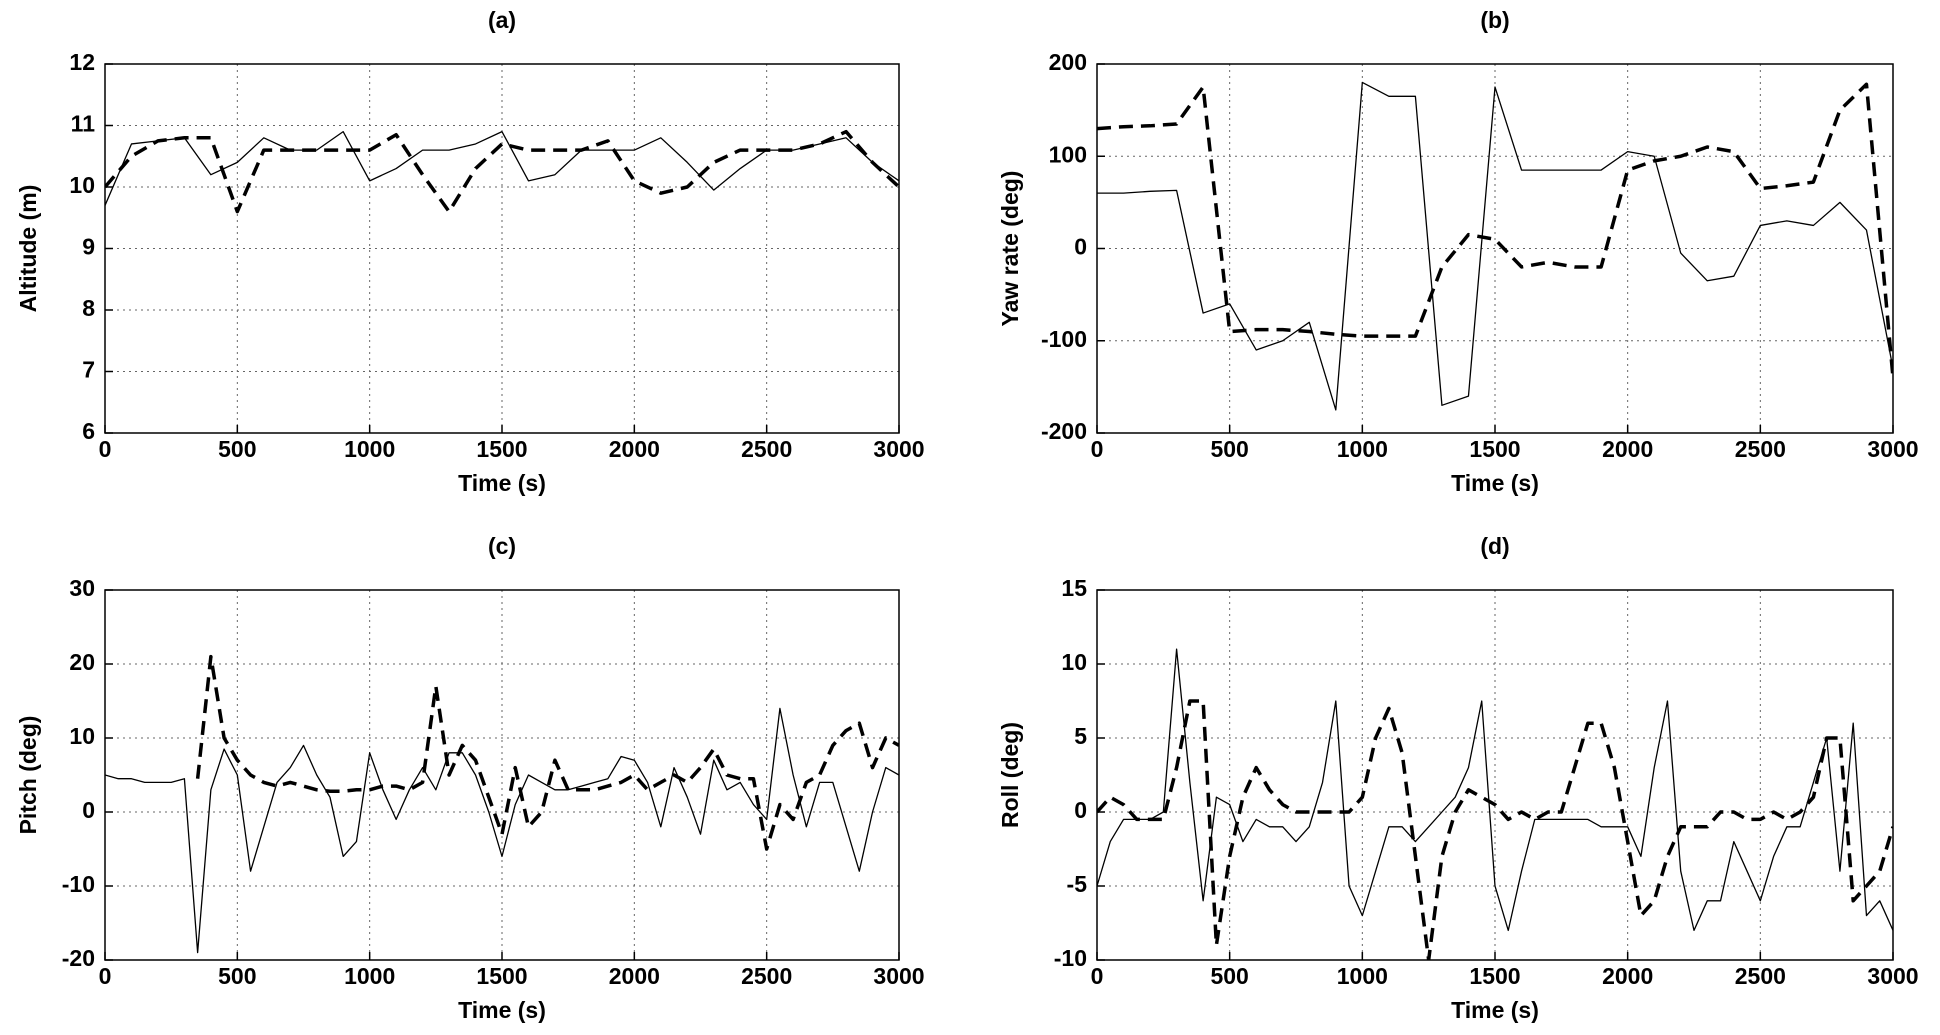  What do you see at coordinates (1074, 588) in the screenshot?
I see `y-tick-label: 15` at bounding box center [1074, 588].